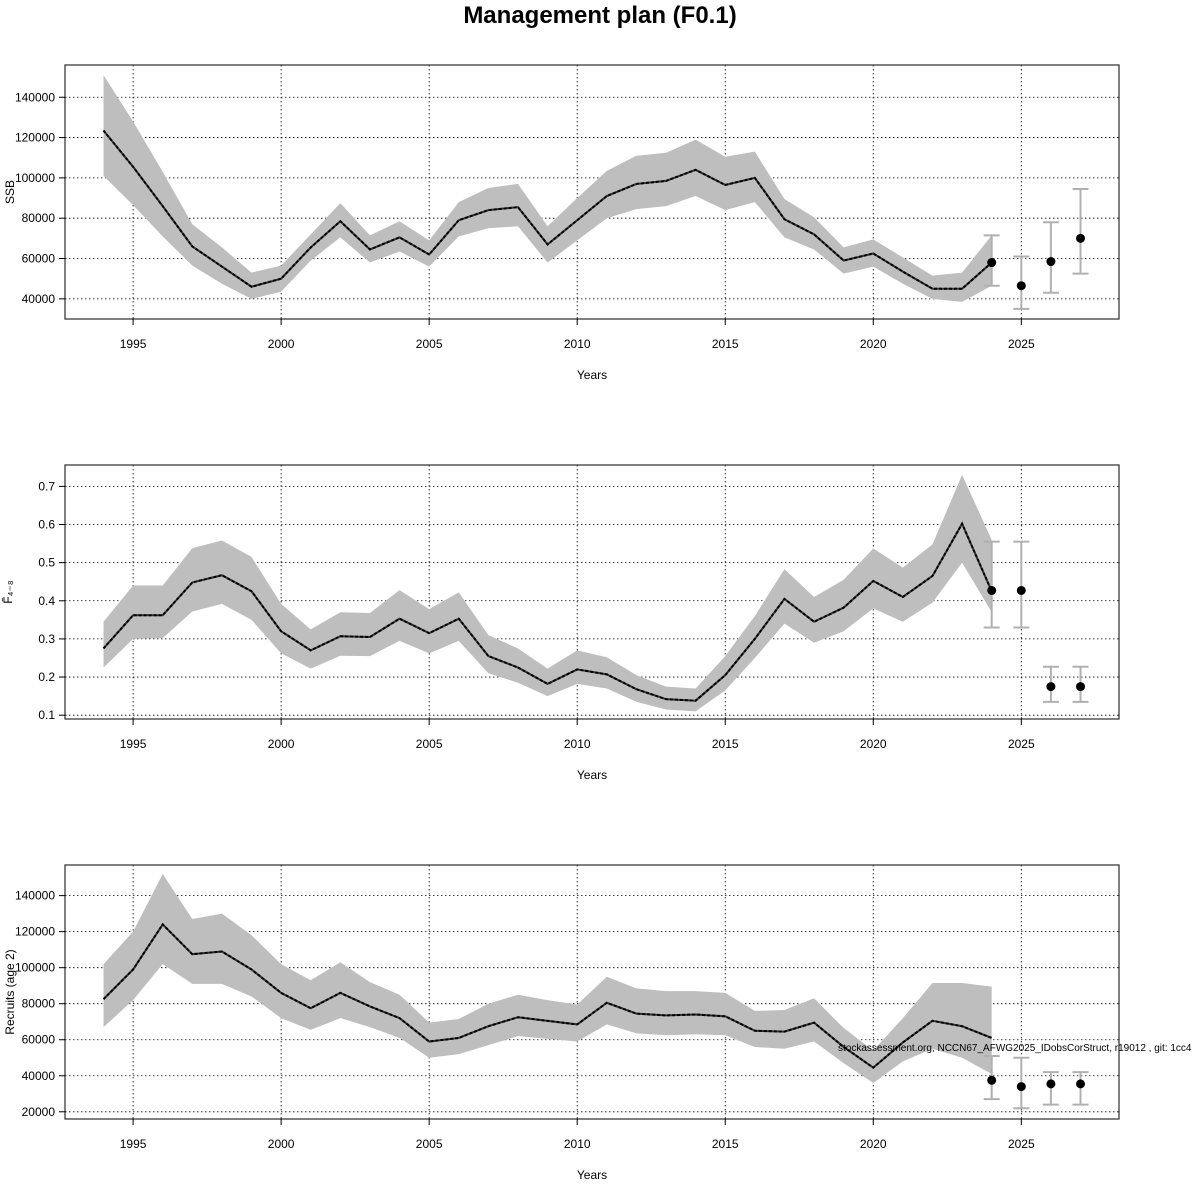 Image resolution: width=1200 pixels, height=1200 pixels. What do you see at coordinates (10, 192) in the screenshot?
I see `y-axis-label: SSB` at bounding box center [10, 192].